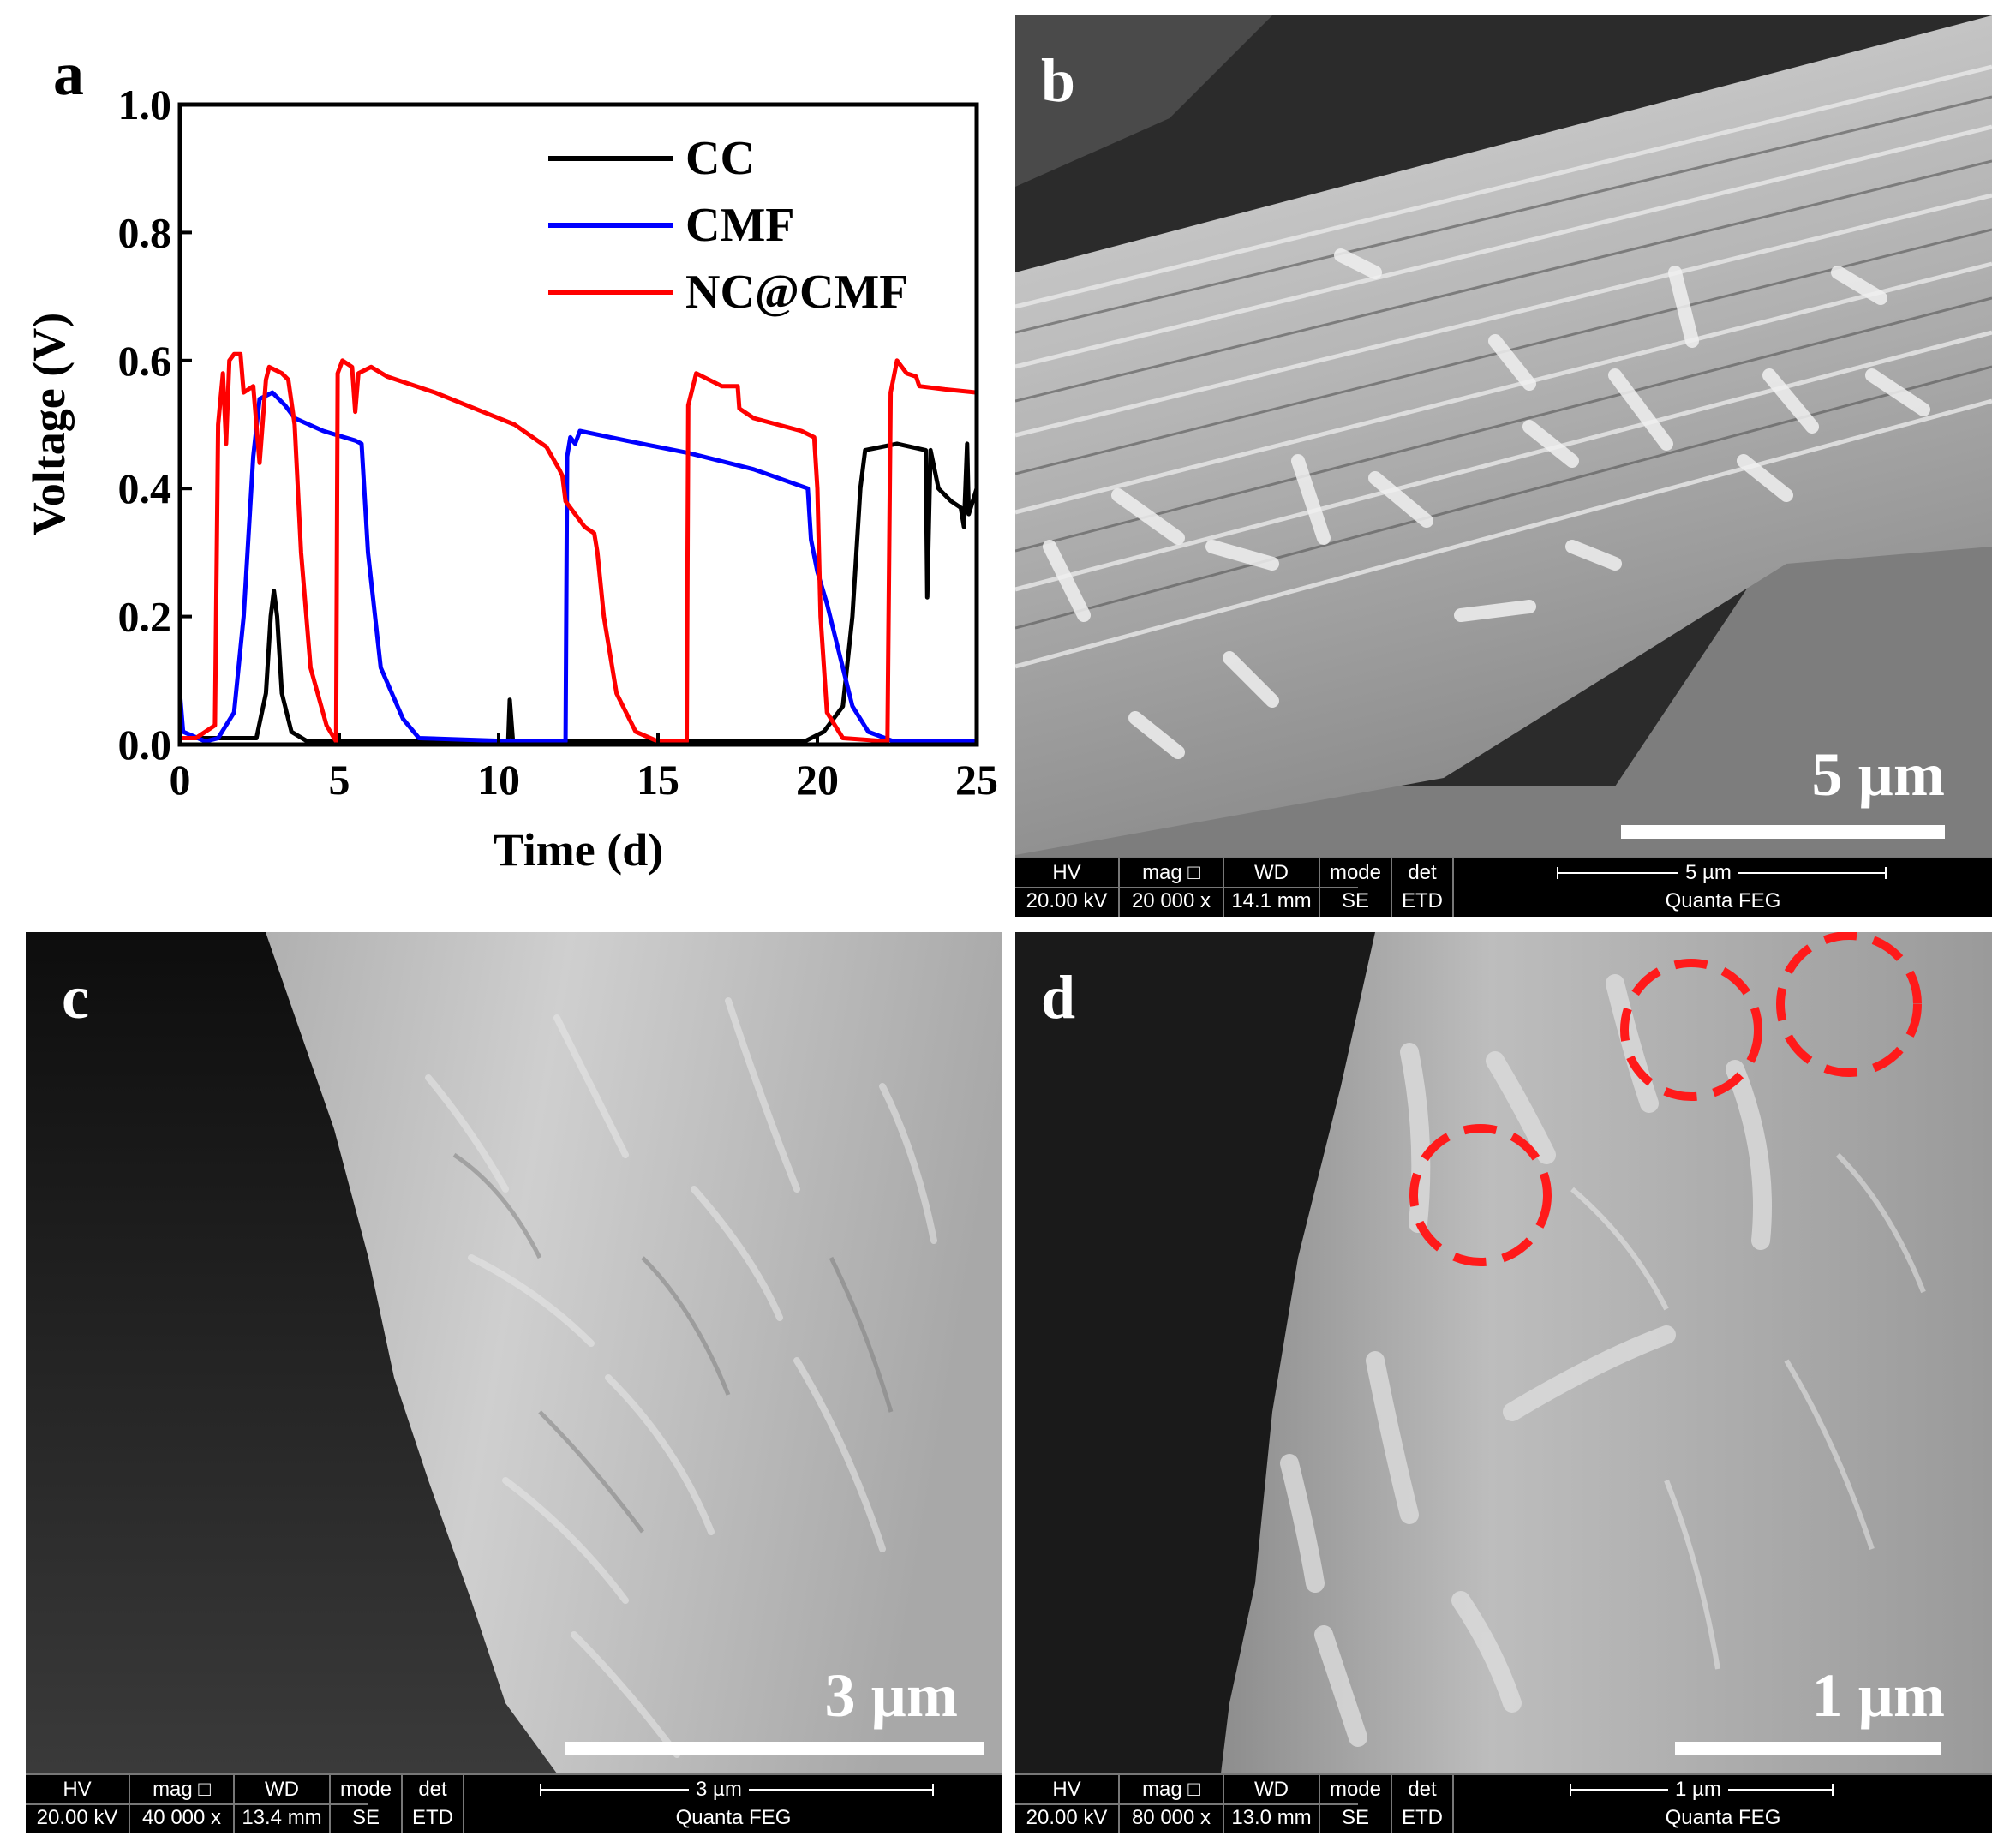 This screenshot has width=2010, height=1848. I want to click on y-tick-label: 0.2, so click(145, 617).